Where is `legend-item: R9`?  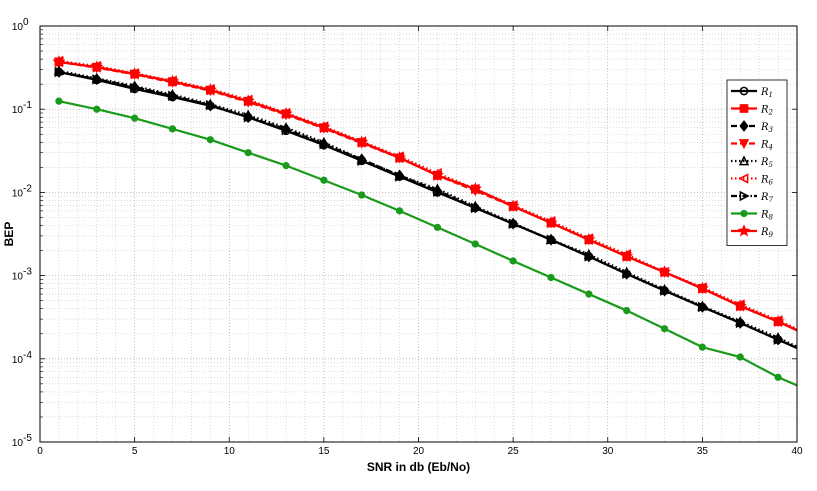
legend-item: R9 is located at coordinates (752, 231).